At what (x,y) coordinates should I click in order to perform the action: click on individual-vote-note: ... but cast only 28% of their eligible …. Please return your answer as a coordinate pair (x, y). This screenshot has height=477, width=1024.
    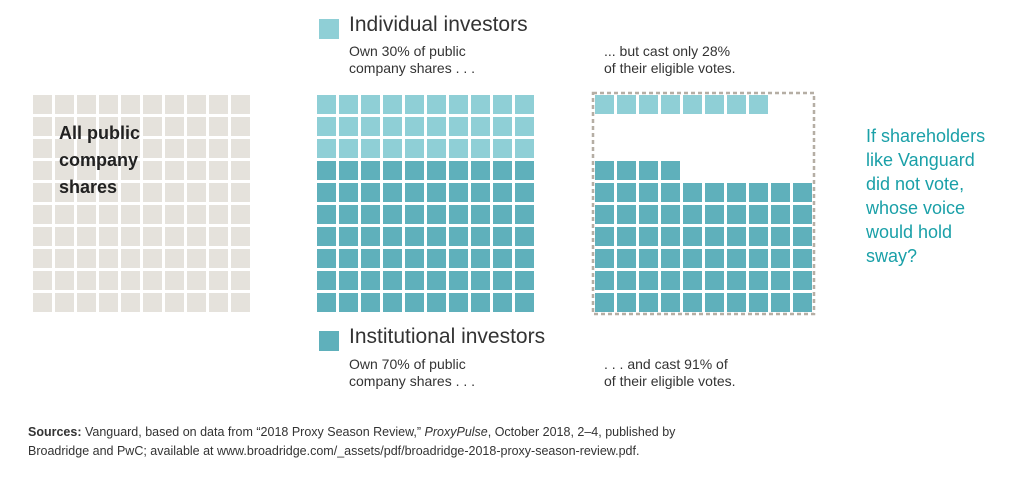
    Looking at the image, I should click on (670, 59).